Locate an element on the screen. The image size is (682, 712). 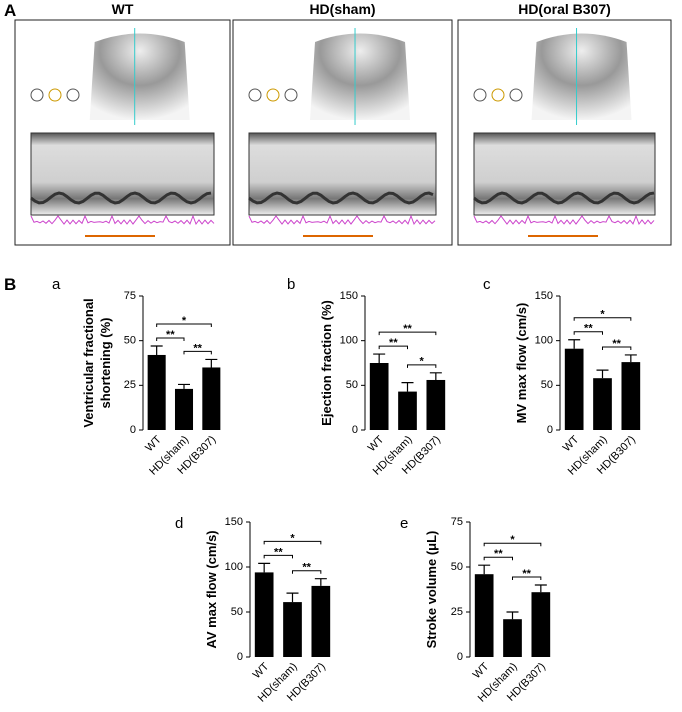
y-tick-label: 25 is located at coordinates (457, 612).